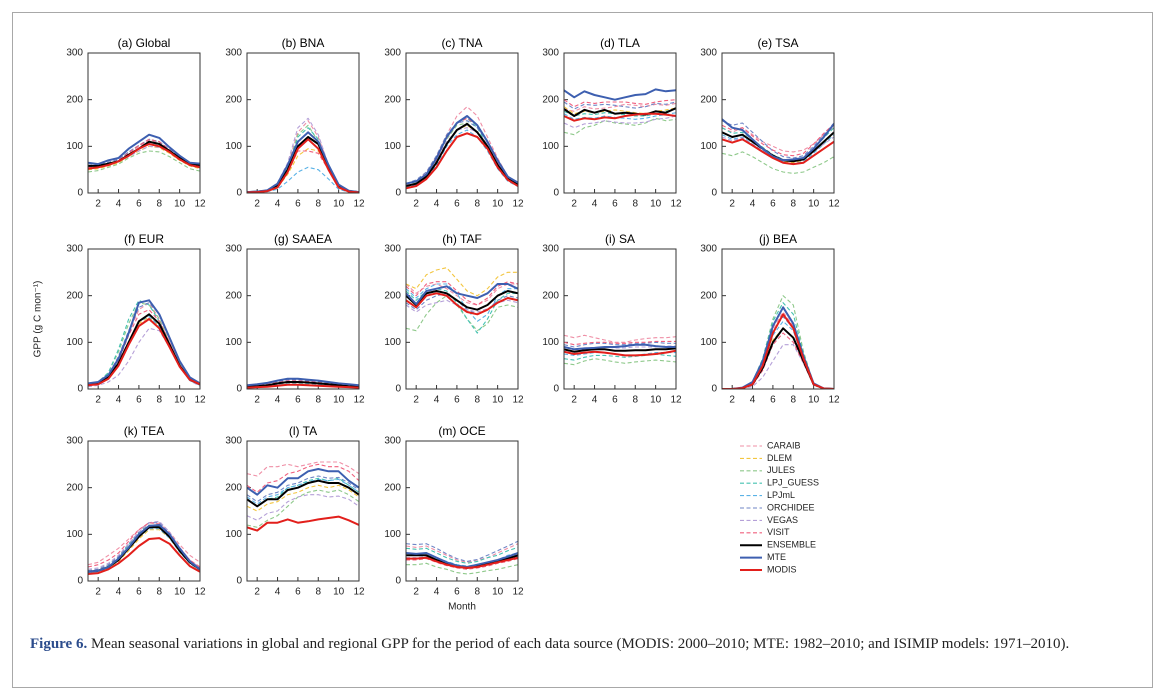 Image resolution: width=1167 pixels, height=699 pixels. What do you see at coordinates (144, 239) in the screenshot?
I see `panel-title: (f) EUR` at bounding box center [144, 239].